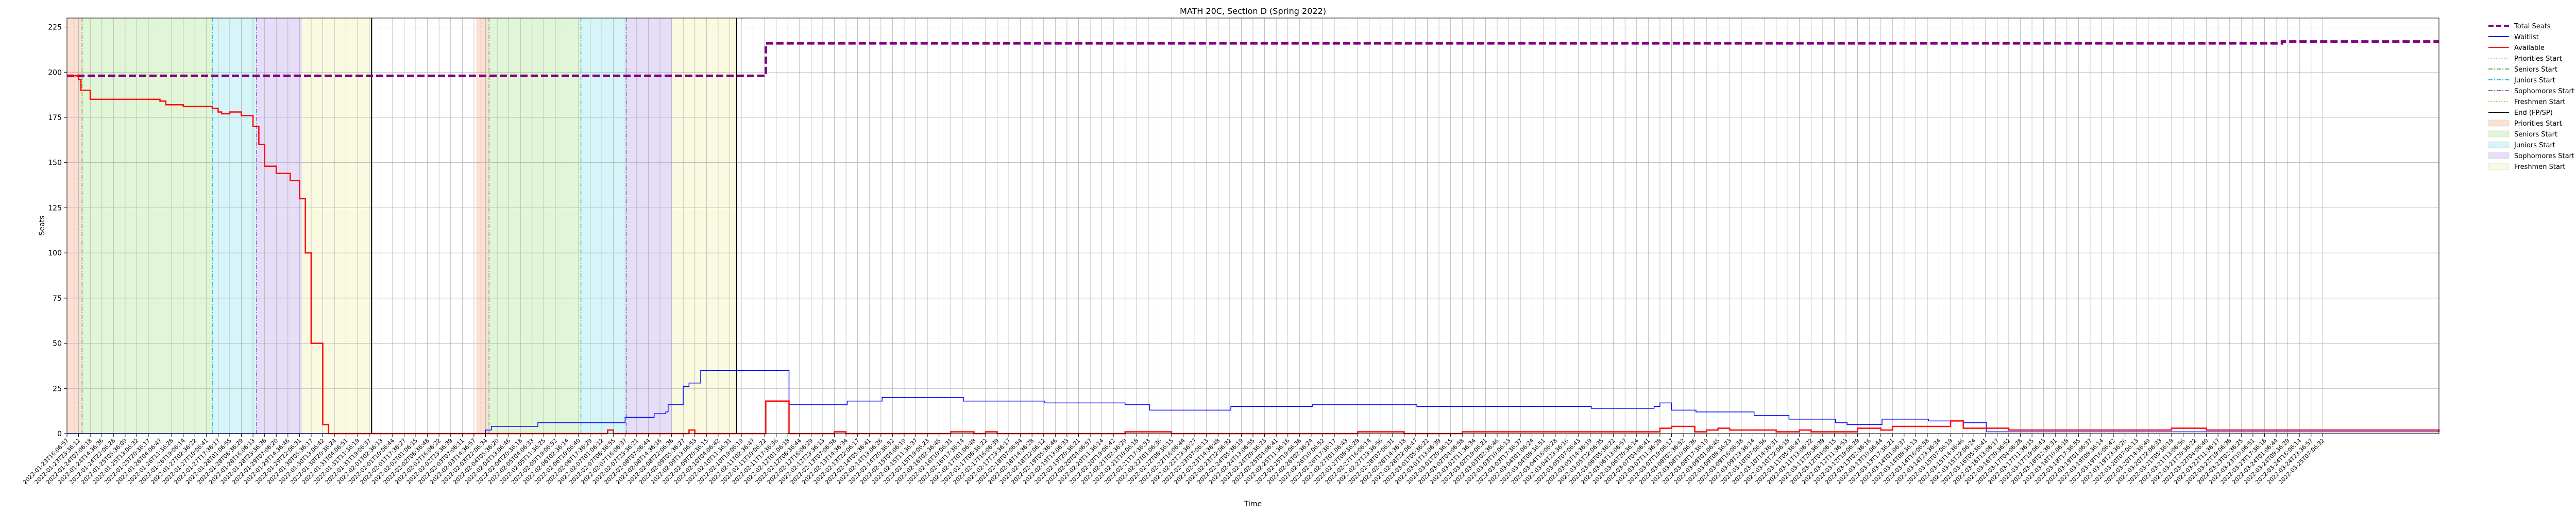 Image resolution: width=2576 pixels, height=515 pixels. I want to click on y-tick-label: 100, so click(55, 254).